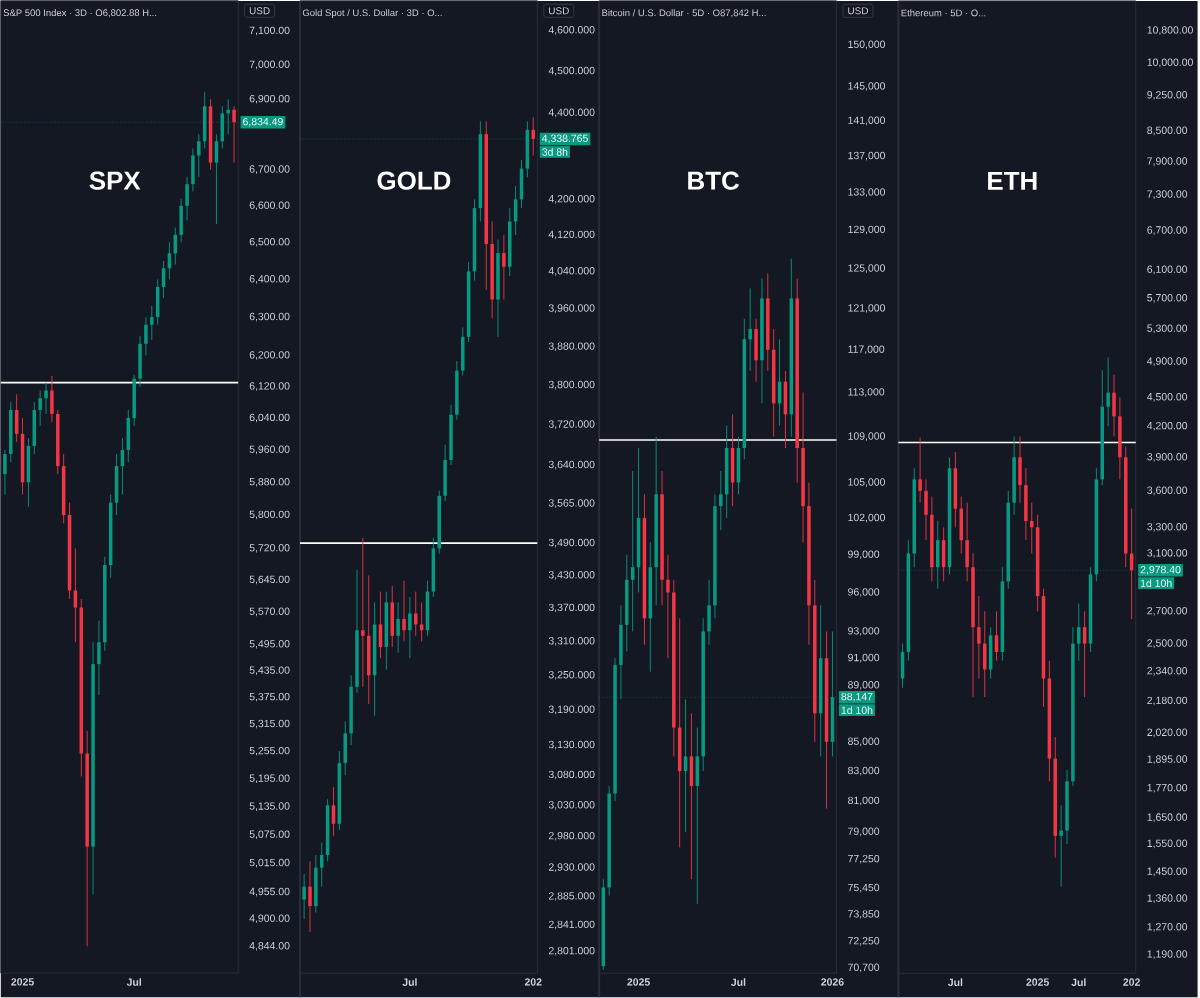 This screenshot has height=998, width=1200. I want to click on y-tick-label: 4,200.000, so click(571, 199).